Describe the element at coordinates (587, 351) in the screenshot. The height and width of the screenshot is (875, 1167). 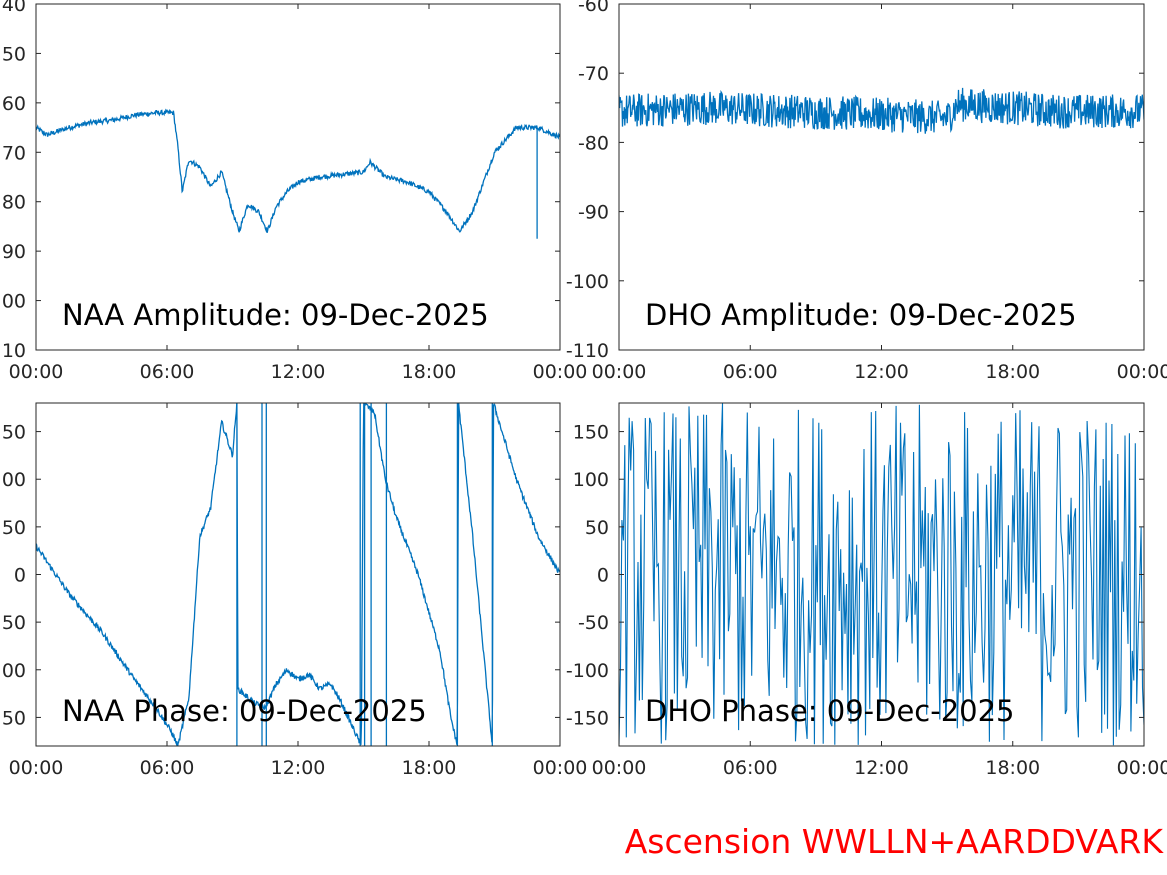
I see `y-tick-label: -110` at that location.